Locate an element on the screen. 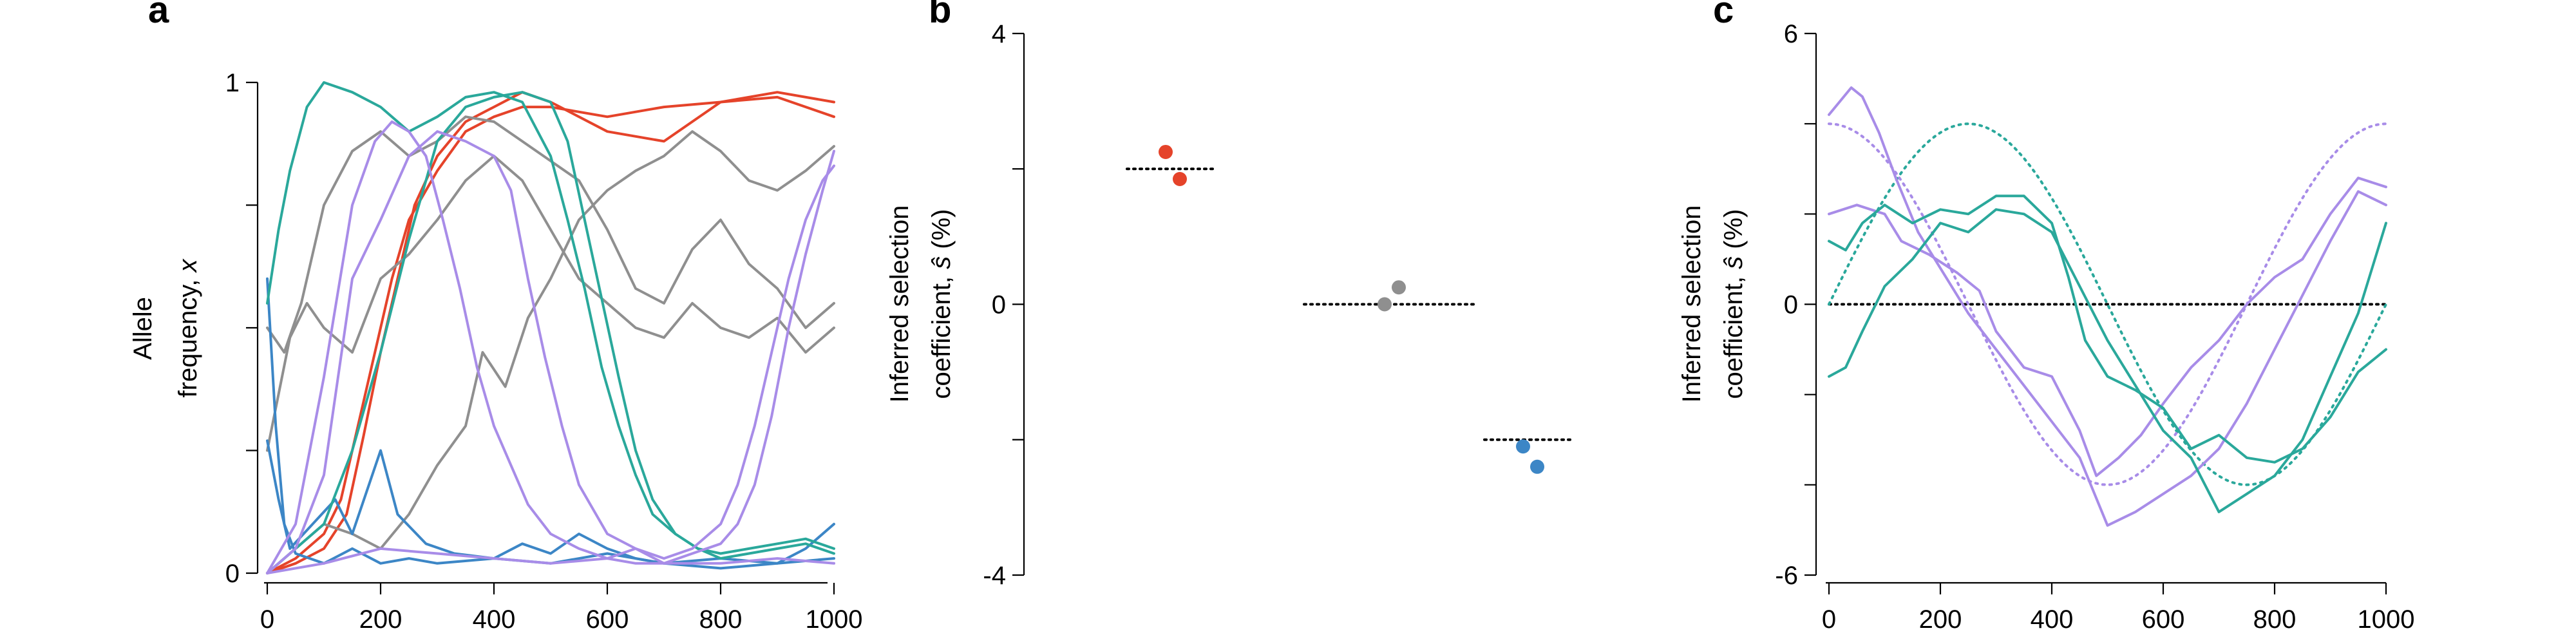  allele-trajectory-purple is located at coordinates (550, 362).